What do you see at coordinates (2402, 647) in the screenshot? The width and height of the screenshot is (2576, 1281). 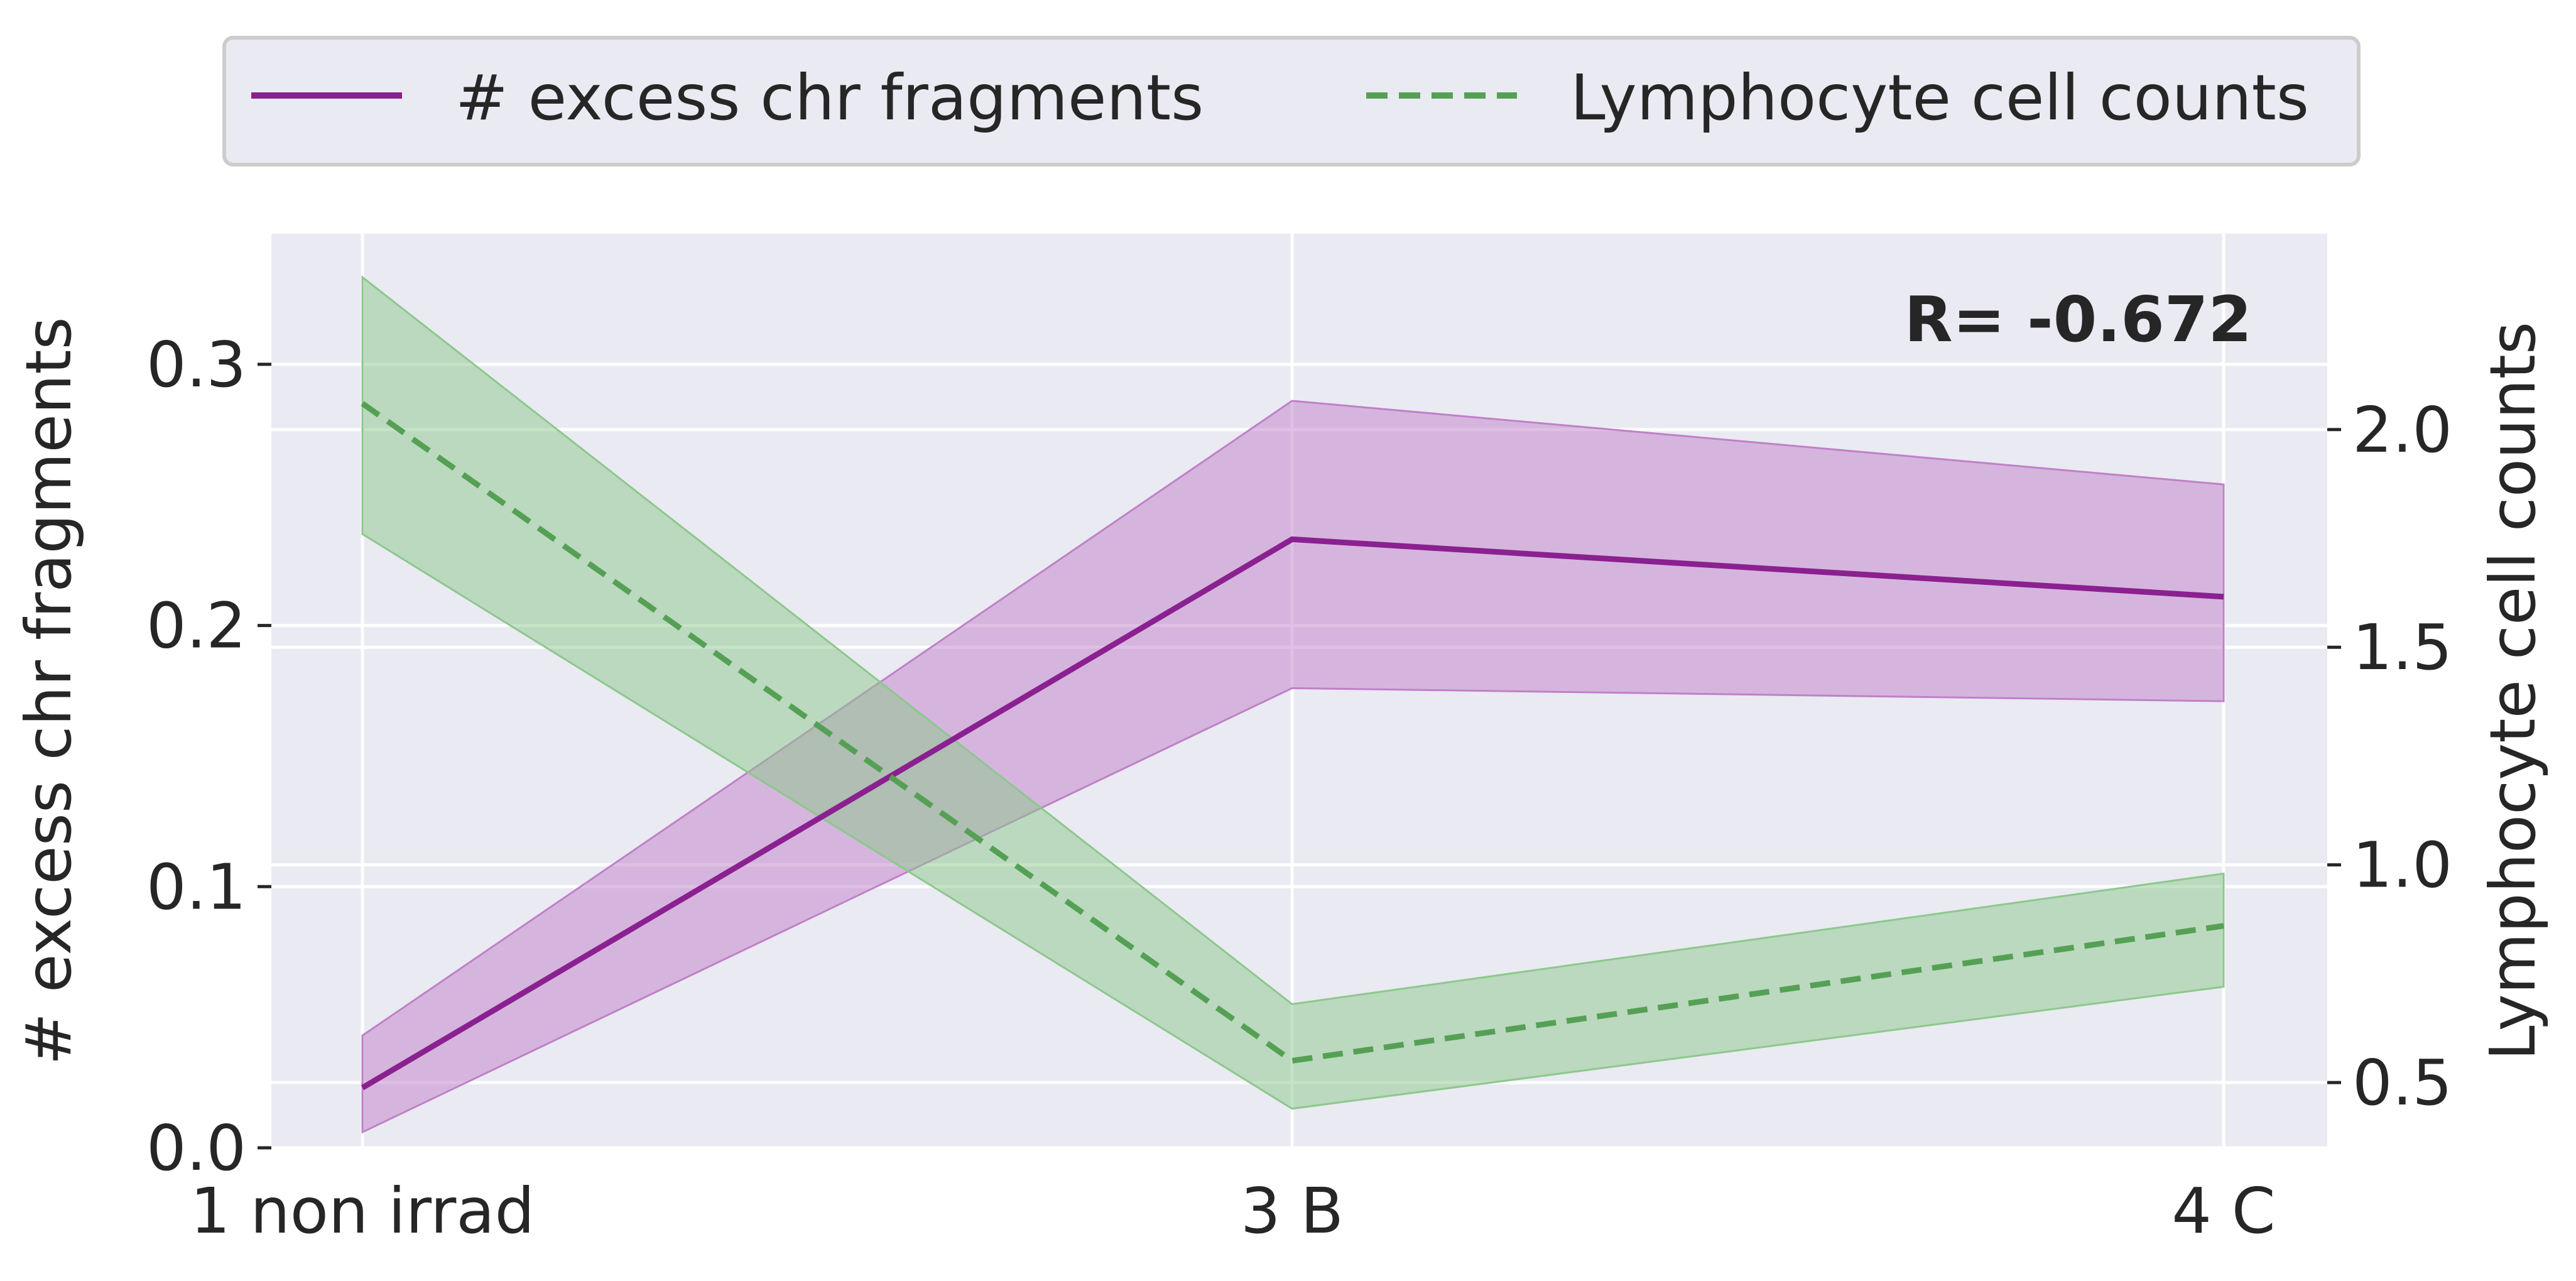 I see `right-tick-label: 1.5` at bounding box center [2402, 647].